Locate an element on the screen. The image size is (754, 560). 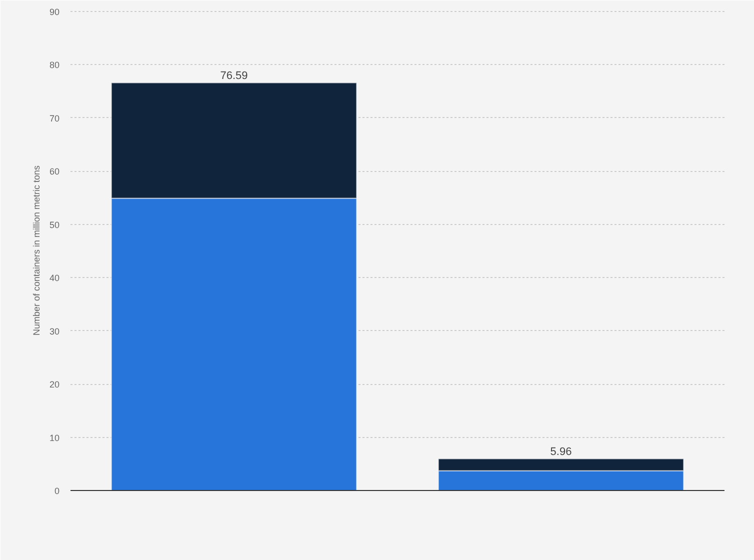
y-tick-label: 70 is located at coordinates (54, 118).